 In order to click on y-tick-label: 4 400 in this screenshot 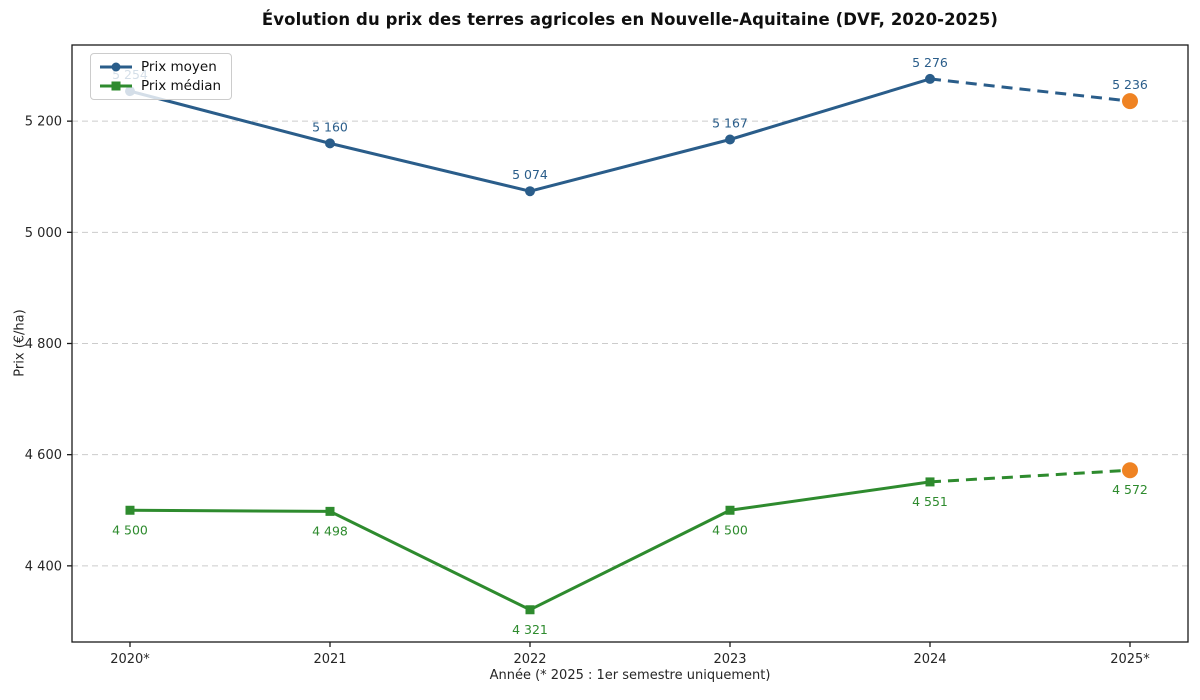, I will do `click(43, 566)`.